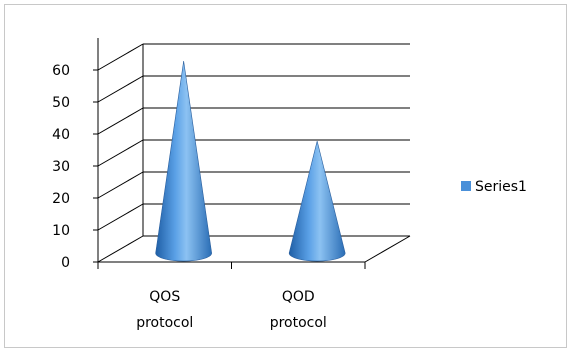 Image resolution: width=573 pixels, height=353 pixels. Describe the element at coordinates (501, 187) in the screenshot. I see `legend-label: Series1` at that location.